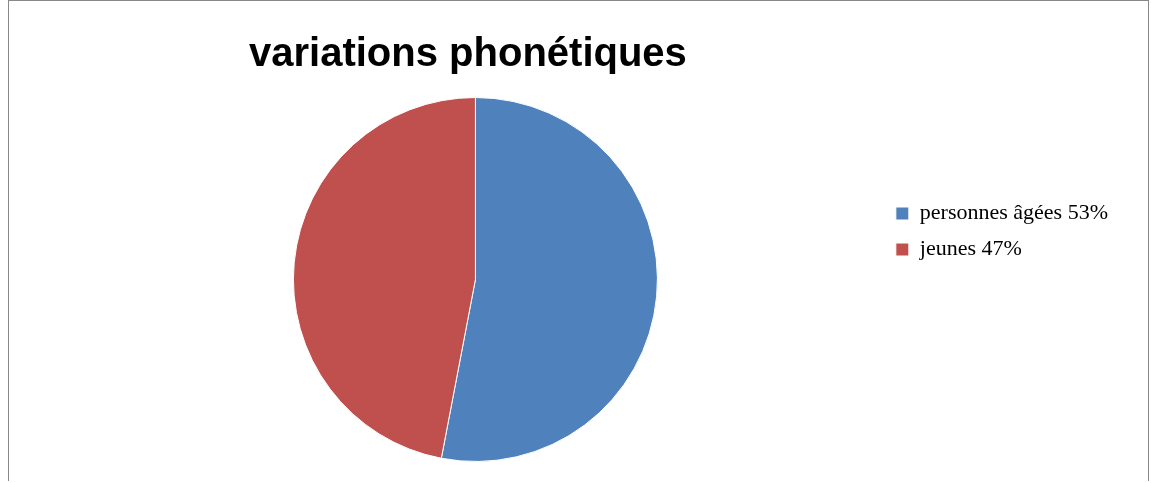 The height and width of the screenshot is (483, 1151). Describe the element at coordinates (970, 248) in the screenshot. I see `legend-label: jeunes 47%` at that location.